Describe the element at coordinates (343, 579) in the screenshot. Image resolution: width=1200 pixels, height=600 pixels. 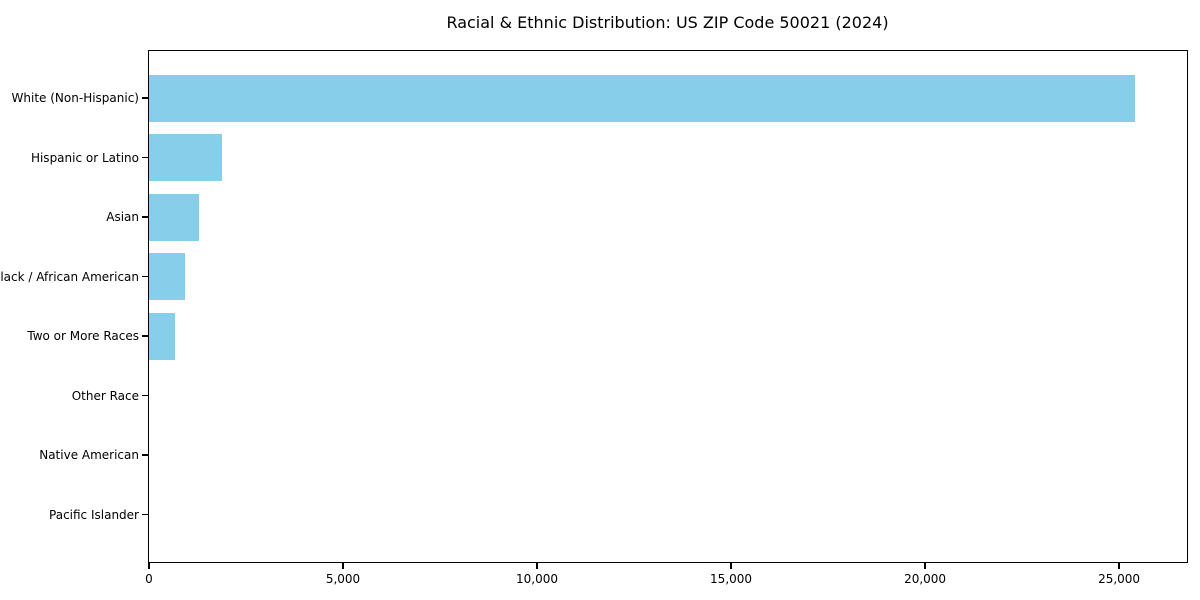
I see `x-tick-label-5000: 5,000` at that location.